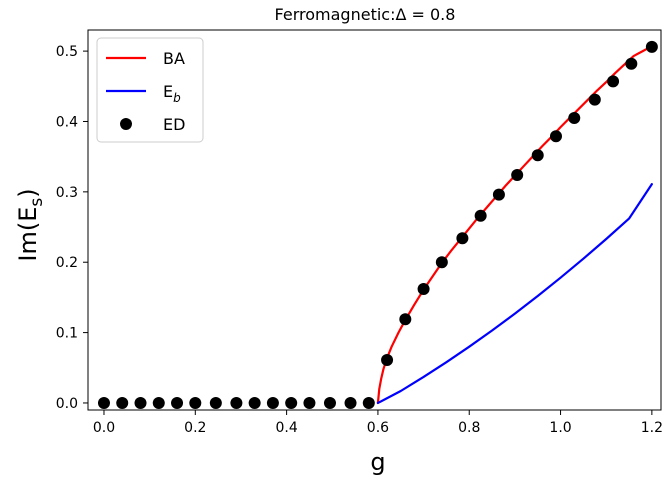 The height and width of the screenshot is (479, 667). I want to click on legend-eb-label: Eb, so click(172, 93).